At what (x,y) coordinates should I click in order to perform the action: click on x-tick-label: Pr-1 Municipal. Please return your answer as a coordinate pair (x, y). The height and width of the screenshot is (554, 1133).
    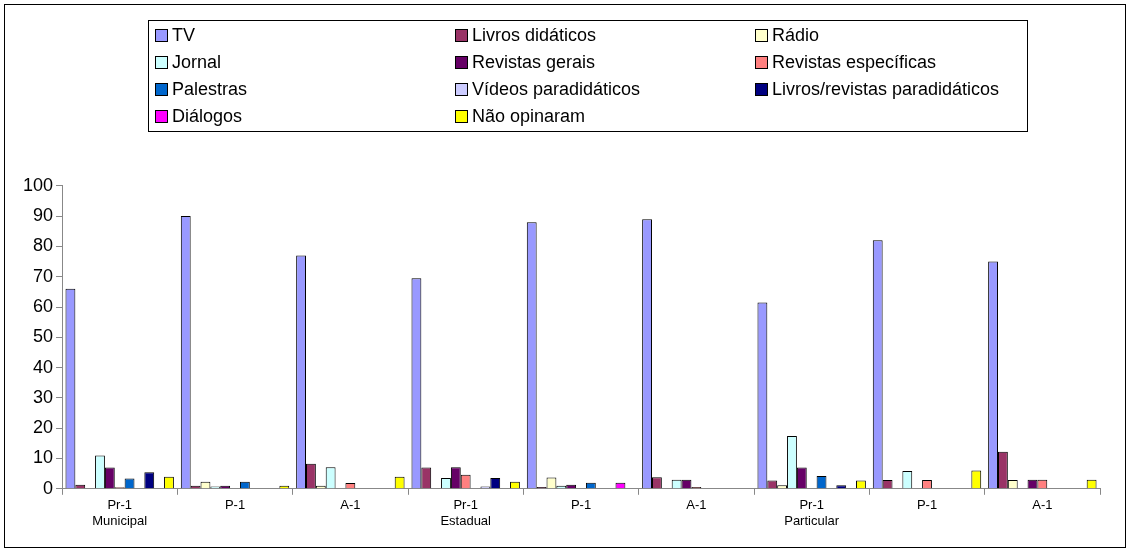
    Looking at the image, I should click on (120, 512).